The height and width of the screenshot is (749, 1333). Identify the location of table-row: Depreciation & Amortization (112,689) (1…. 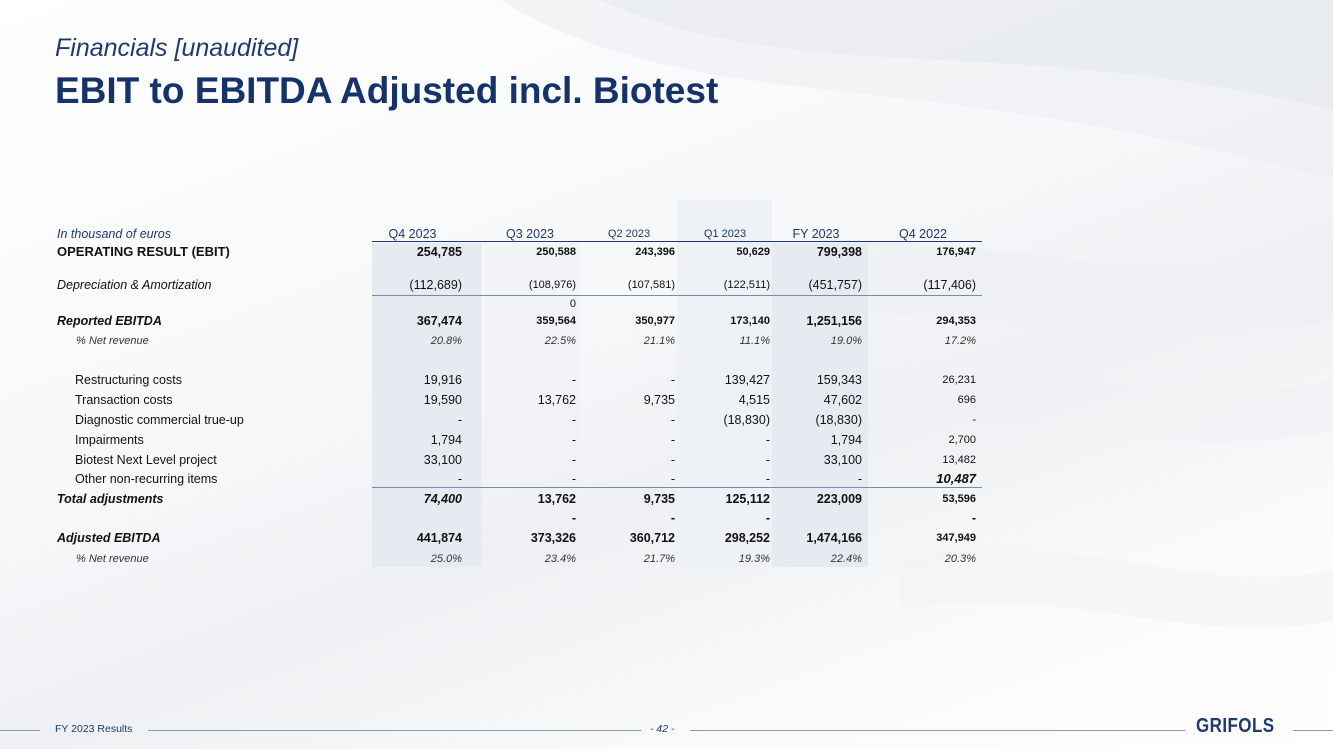
(666, 285).